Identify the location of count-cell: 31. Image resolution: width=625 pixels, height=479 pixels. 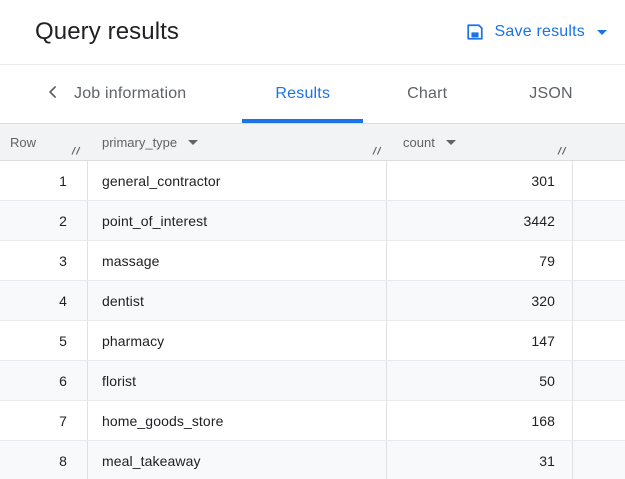
(480, 460).